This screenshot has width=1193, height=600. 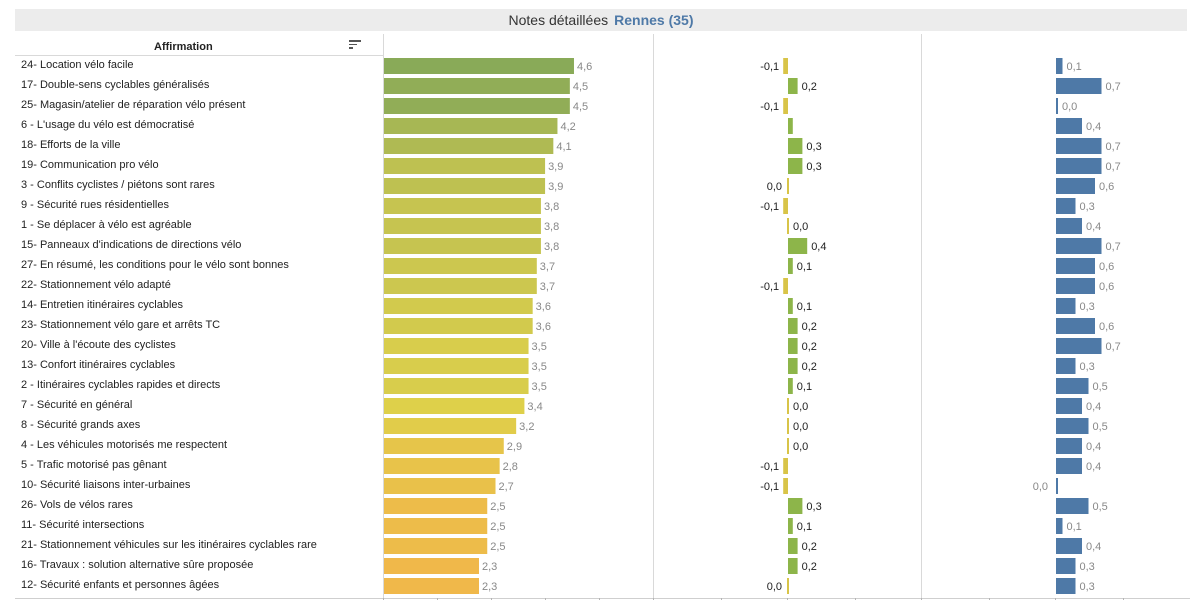 I want to click on score-label: 2,9, so click(x=514, y=447).